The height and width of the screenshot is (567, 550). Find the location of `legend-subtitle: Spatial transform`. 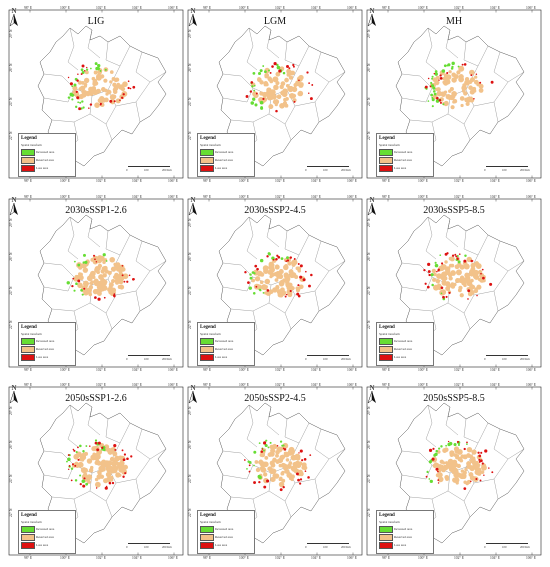

legend-subtitle: Spatial transform is located at coordinates (210, 145).